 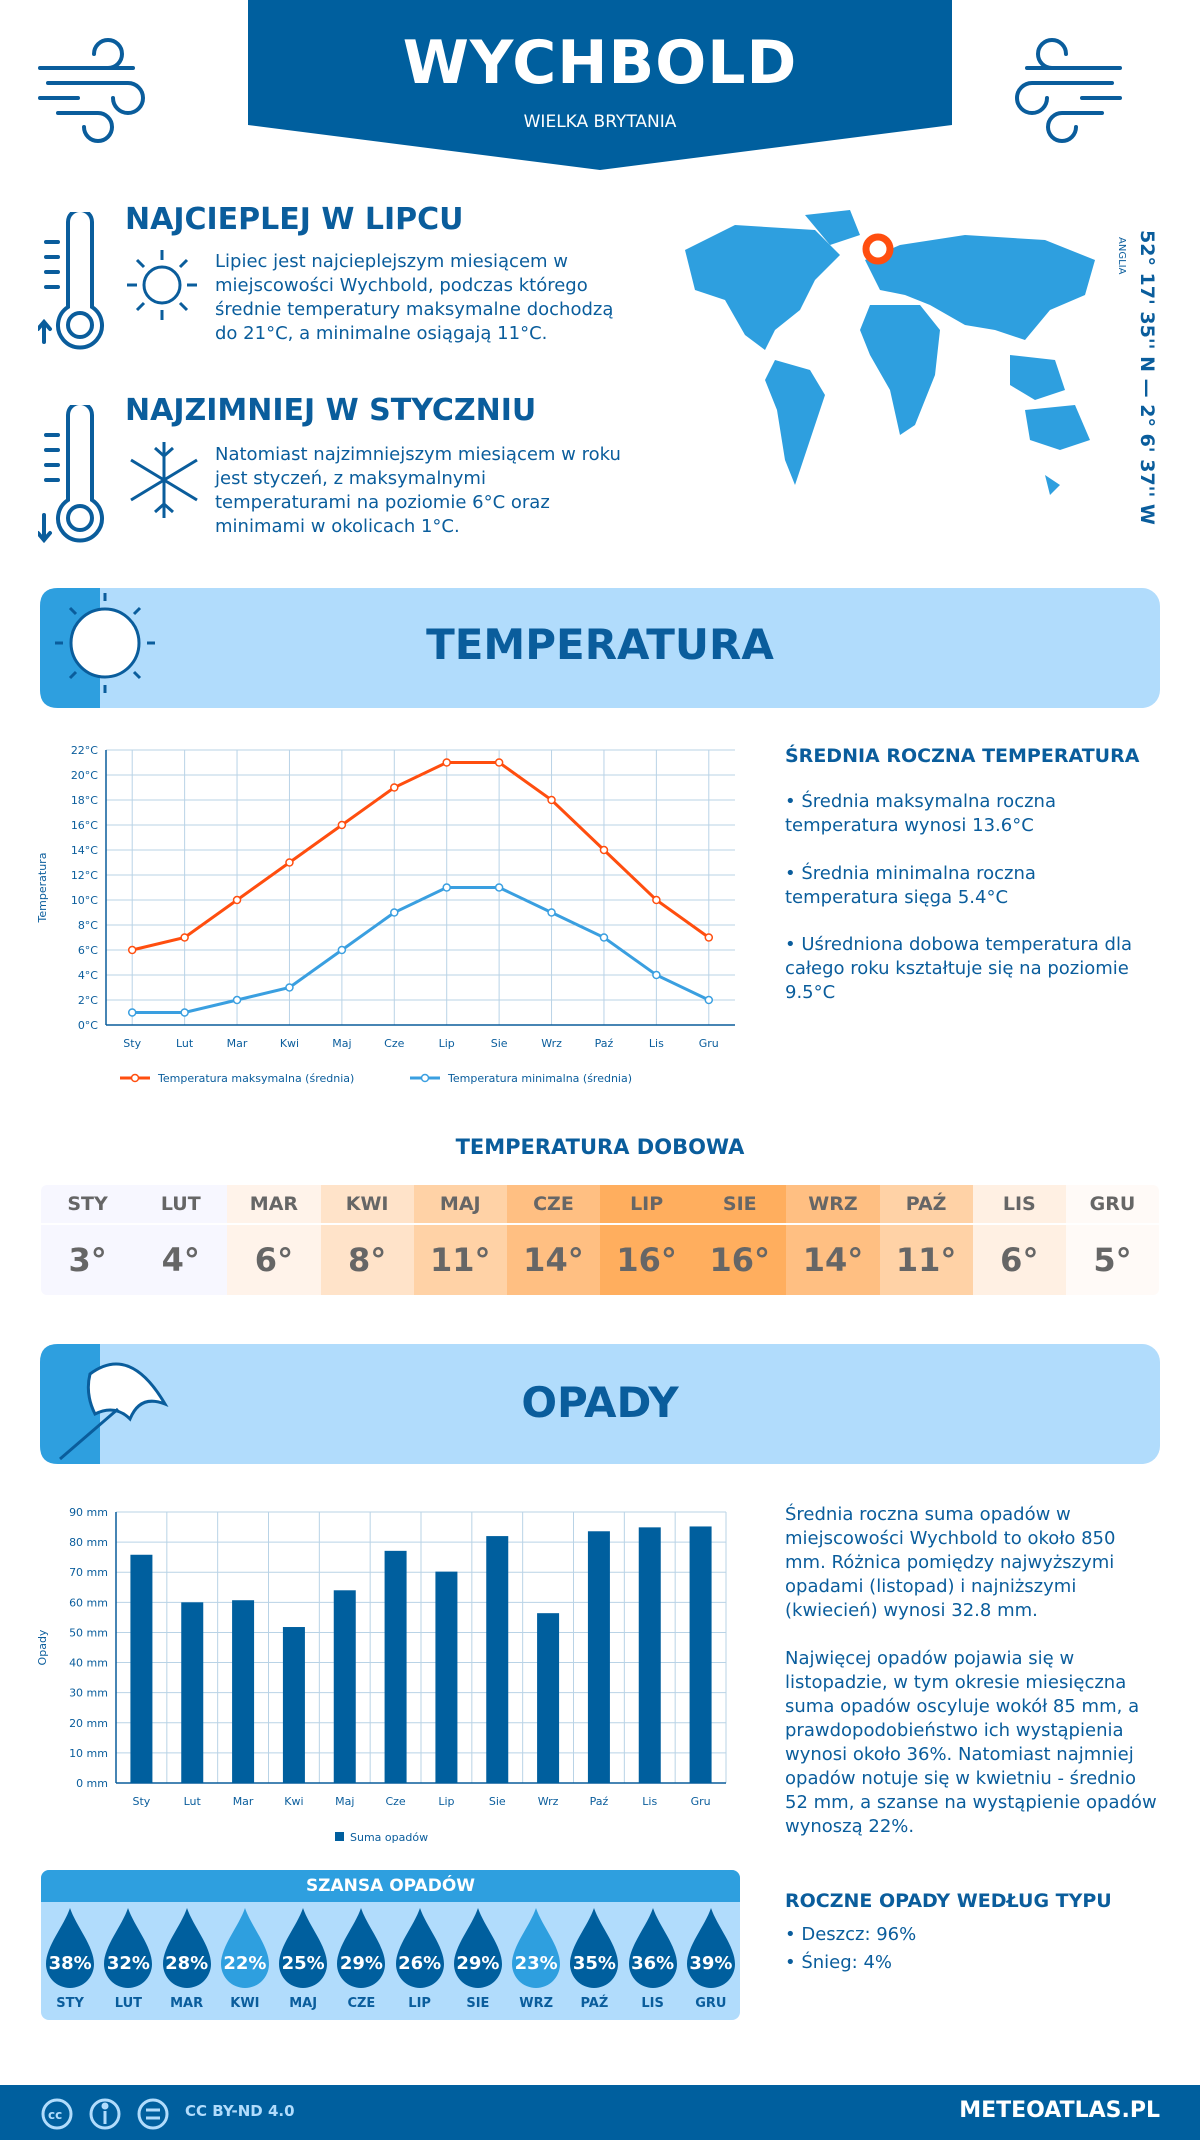 What do you see at coordinates (88, 950) in the screenshot?
I see `y-tick-label: 6°C` at bounding box center [88, 950].